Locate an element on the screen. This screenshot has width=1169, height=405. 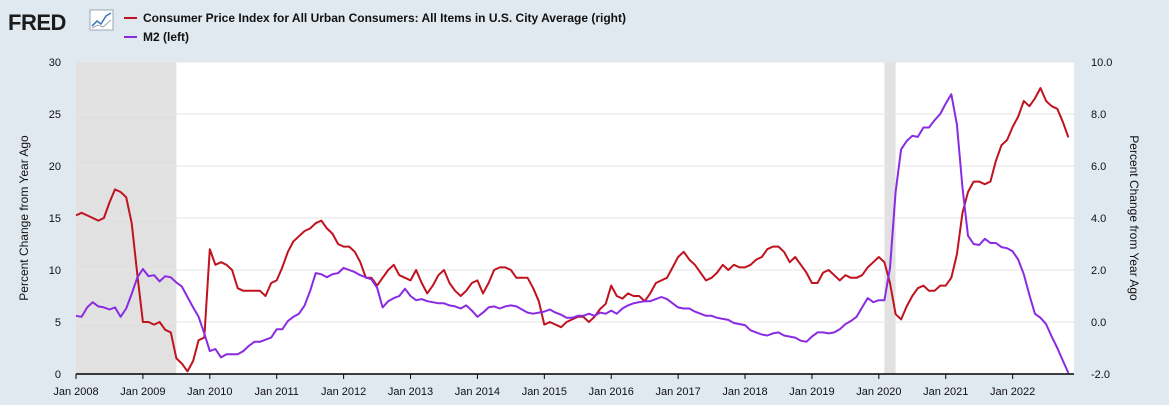
y-left-tick-label: 30 is located at coordinates (55, 63).